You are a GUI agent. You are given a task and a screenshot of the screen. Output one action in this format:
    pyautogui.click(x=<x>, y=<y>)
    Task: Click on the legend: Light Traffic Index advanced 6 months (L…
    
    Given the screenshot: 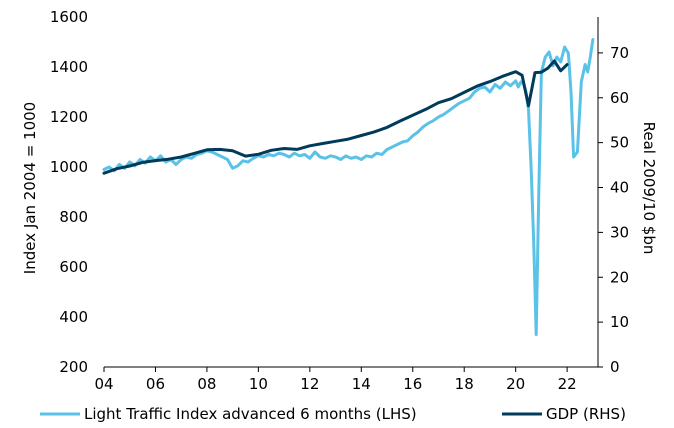 What is the action you would take?
    pyautogui.click(x=333, y=414)
    